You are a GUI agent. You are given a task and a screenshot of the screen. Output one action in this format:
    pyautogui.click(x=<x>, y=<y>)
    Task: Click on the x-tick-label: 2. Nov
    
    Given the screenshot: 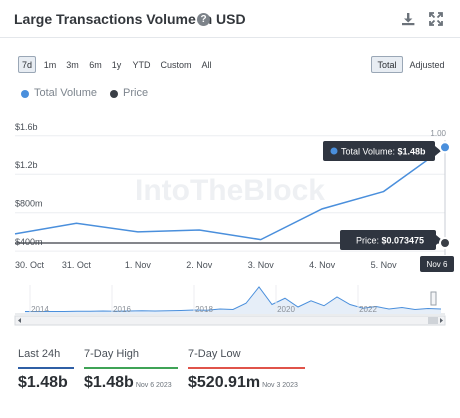 What is the action you would take?
    pyautogui.click(x=199, y=265)
    